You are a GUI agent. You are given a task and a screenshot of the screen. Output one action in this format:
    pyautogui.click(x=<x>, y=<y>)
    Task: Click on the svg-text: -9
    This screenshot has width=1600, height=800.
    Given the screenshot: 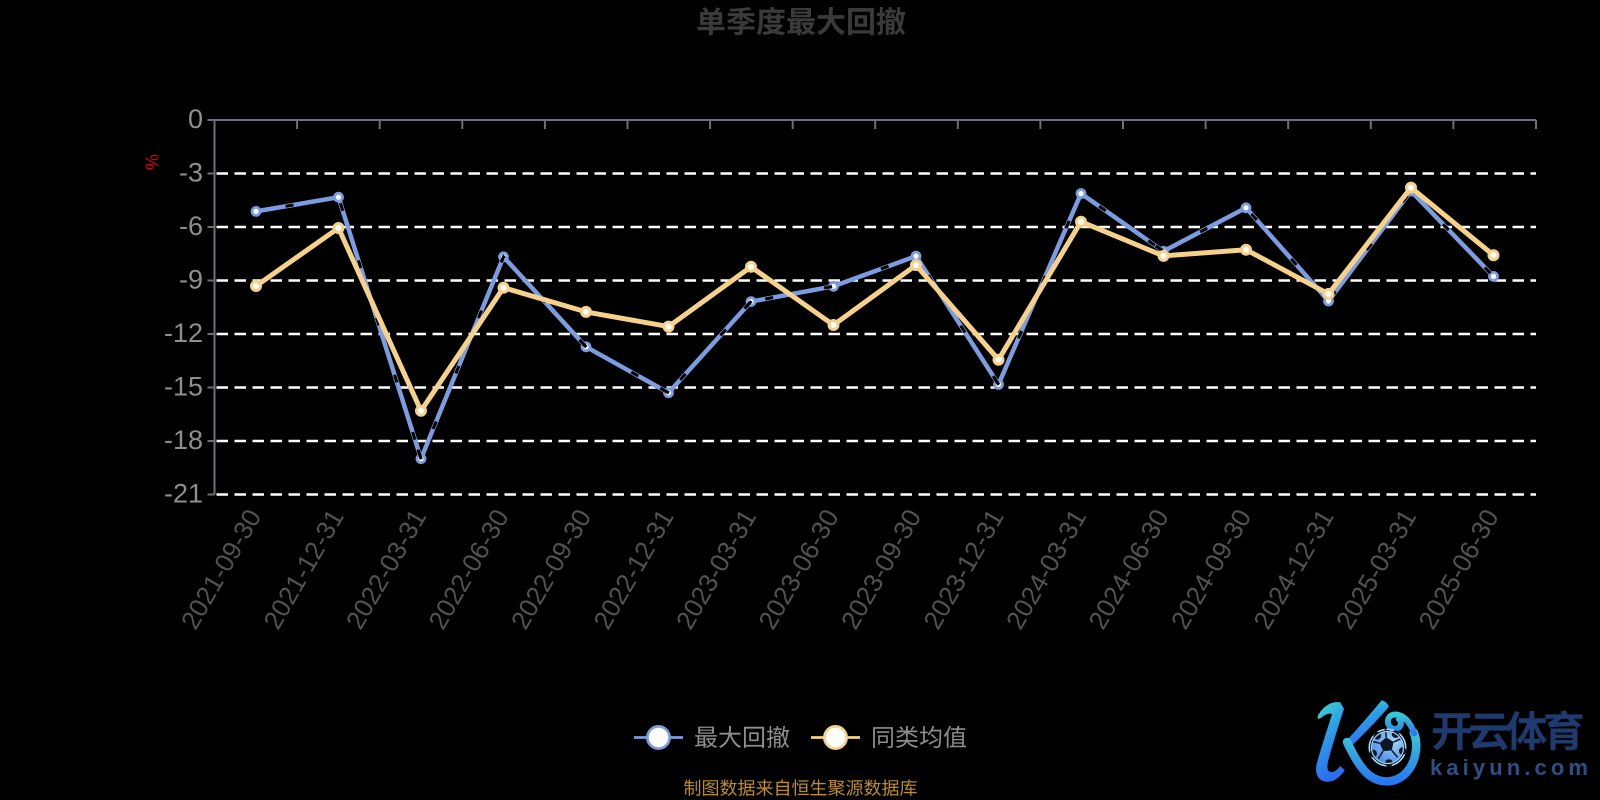 What is the action you would take?
    pyautogui.click(x=191, y=280)
    